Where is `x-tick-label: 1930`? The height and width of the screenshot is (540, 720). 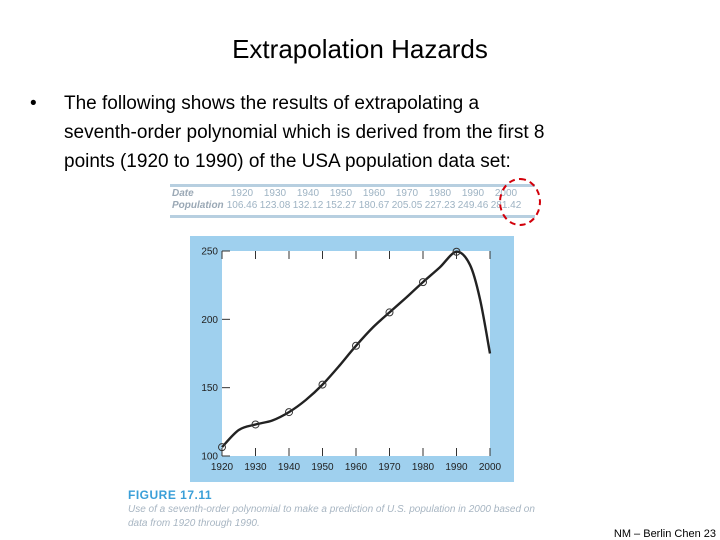 x-tick-label: 1930 is located at coordinates (255, 467).